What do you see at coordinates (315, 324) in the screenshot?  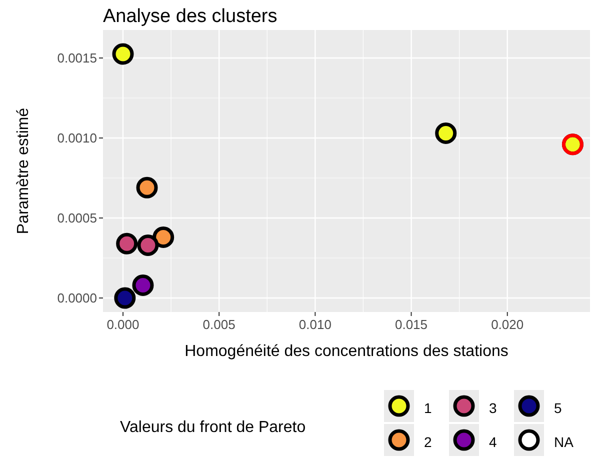 I see `x-tick-label: 0.010` at bounding box center [315, 324].